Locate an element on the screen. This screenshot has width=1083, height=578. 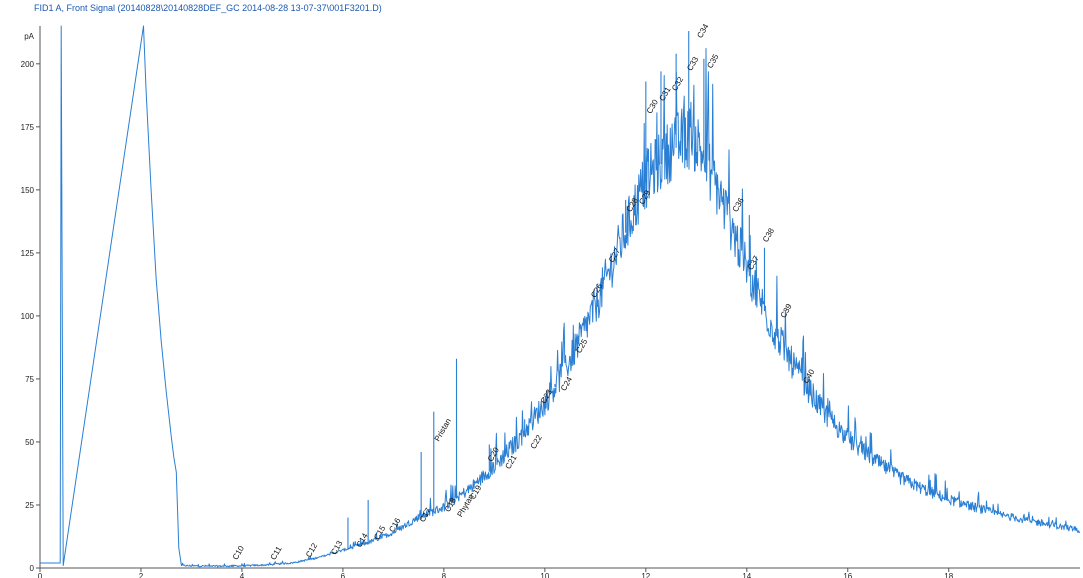
peak-label: C30 is located at coordinates (652, 107).